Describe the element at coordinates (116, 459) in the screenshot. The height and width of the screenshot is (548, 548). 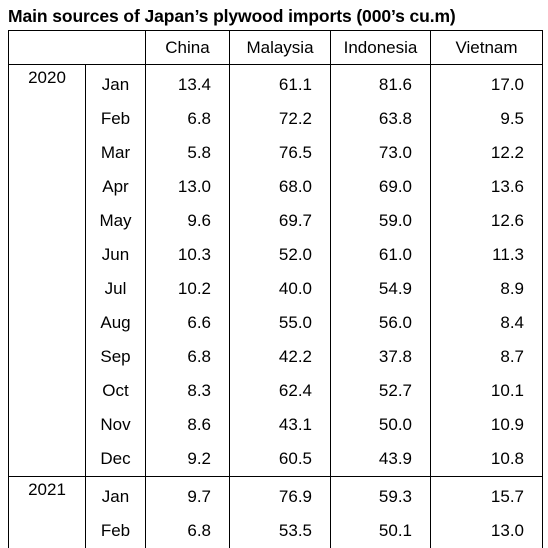
I see `month-cell: Dec` at that location.